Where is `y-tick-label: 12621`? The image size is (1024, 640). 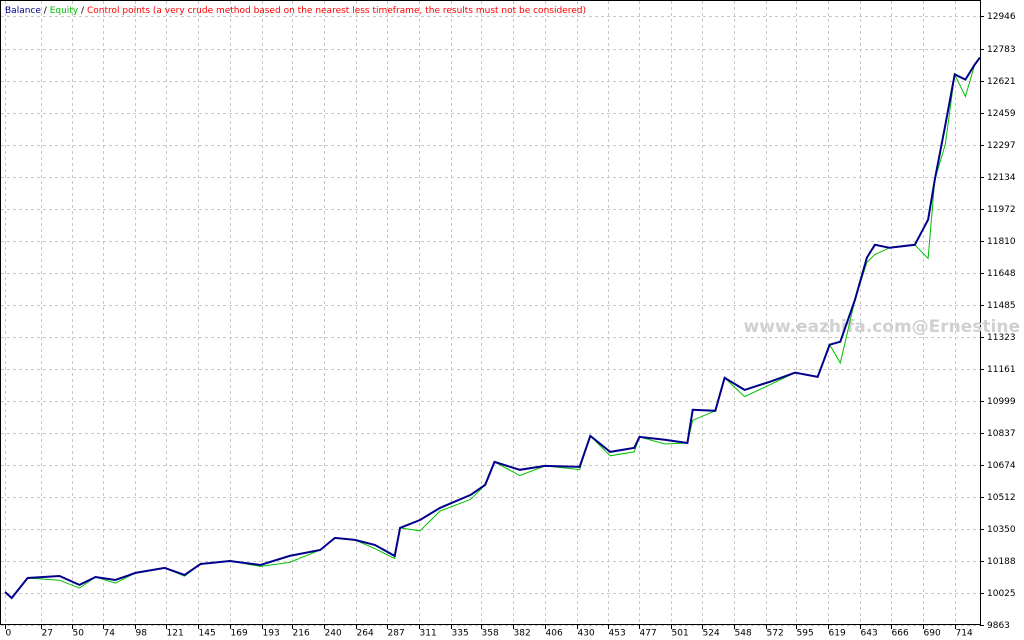
y-tick-label: 12621 is located at coordinates (1001, 82).